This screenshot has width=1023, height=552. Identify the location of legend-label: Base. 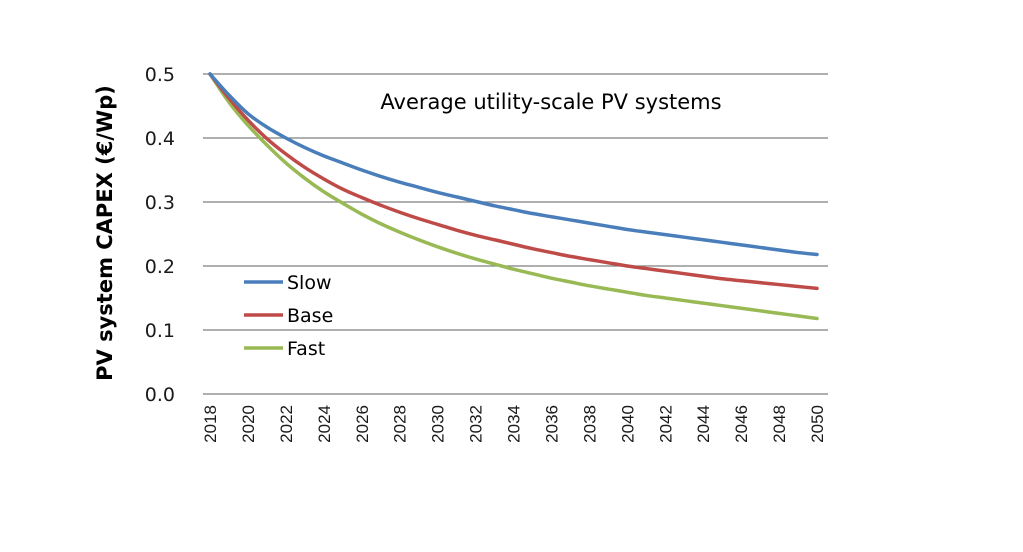
(310, 316).